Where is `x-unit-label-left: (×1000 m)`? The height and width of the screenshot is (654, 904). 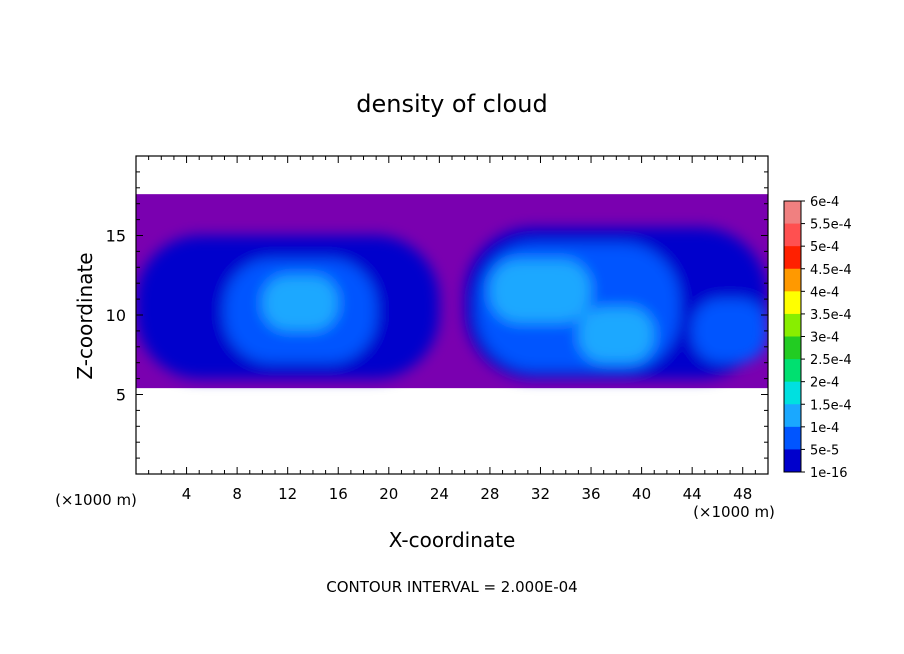
x-unit-label-left: (×1000 m) is located at coordinates (96, 500).